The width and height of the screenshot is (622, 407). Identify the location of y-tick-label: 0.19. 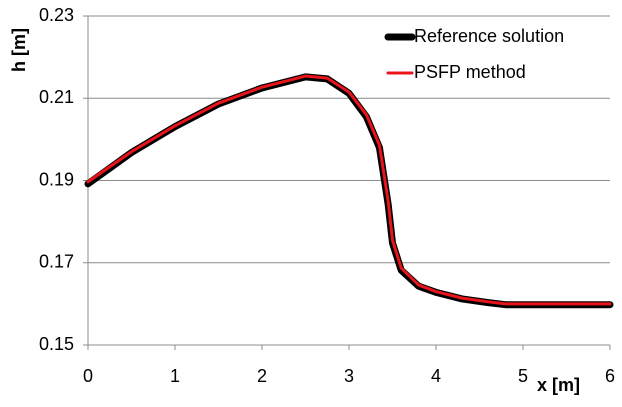
(56, 179).